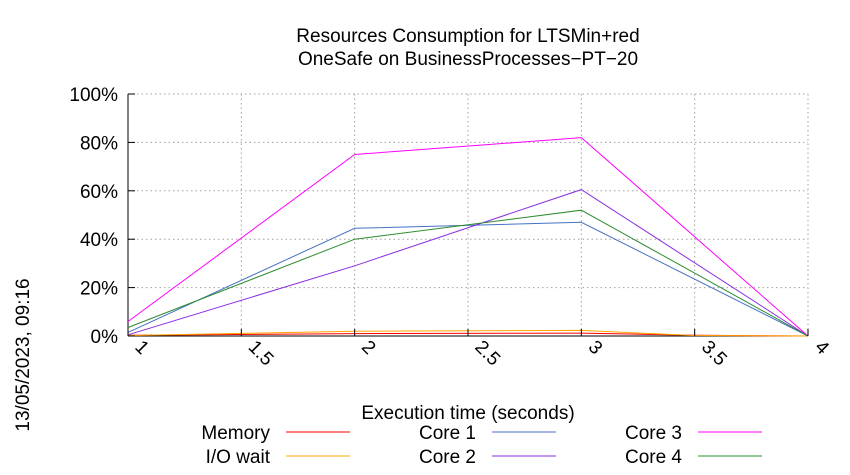 Image resolution: width=850 pixels, height=475 pixels. I want to click on legend: Memory I/O wait Core 1 Core 2 Core 3 Core 4, so click(481, 445).